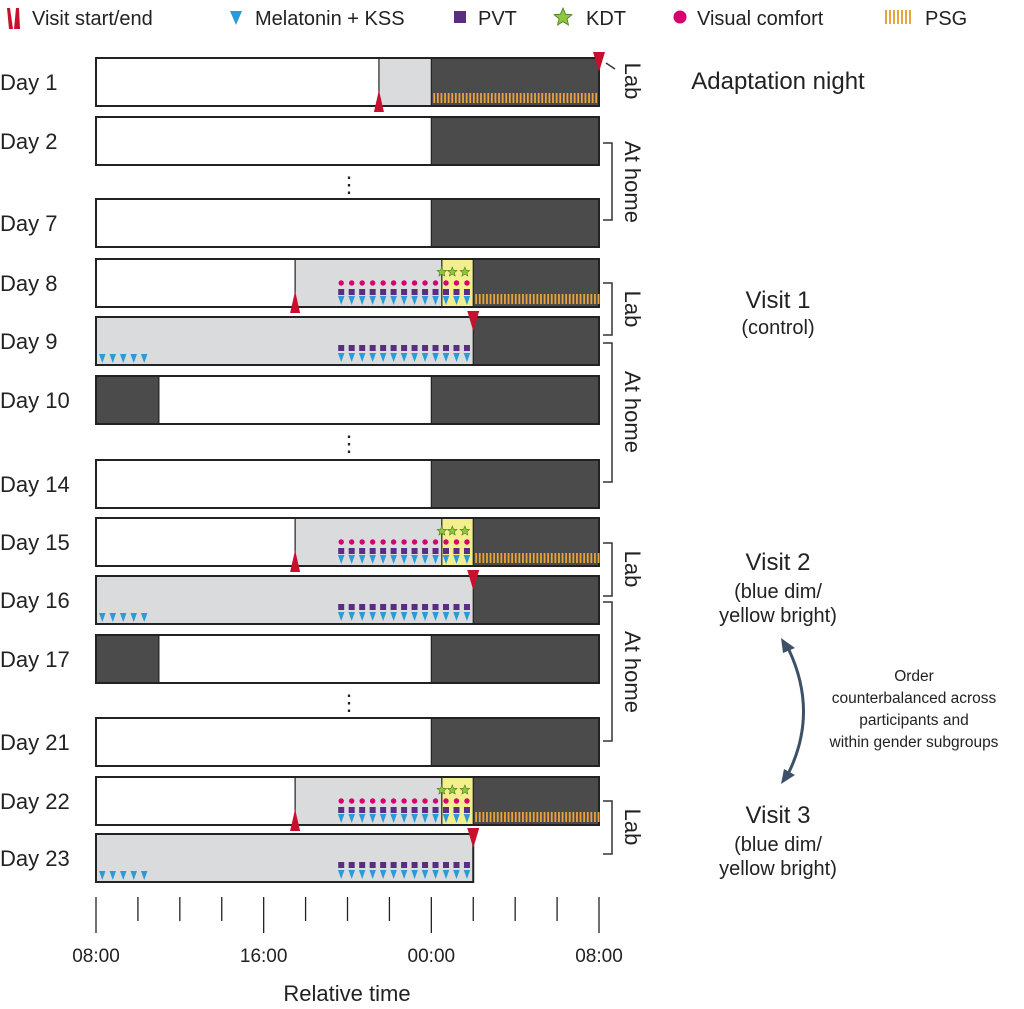 The image size is (1024, 1009). Describe the element at coordinates (606, 19) in the screenshot. I see `legend-kdt-label: KDT` at that location.